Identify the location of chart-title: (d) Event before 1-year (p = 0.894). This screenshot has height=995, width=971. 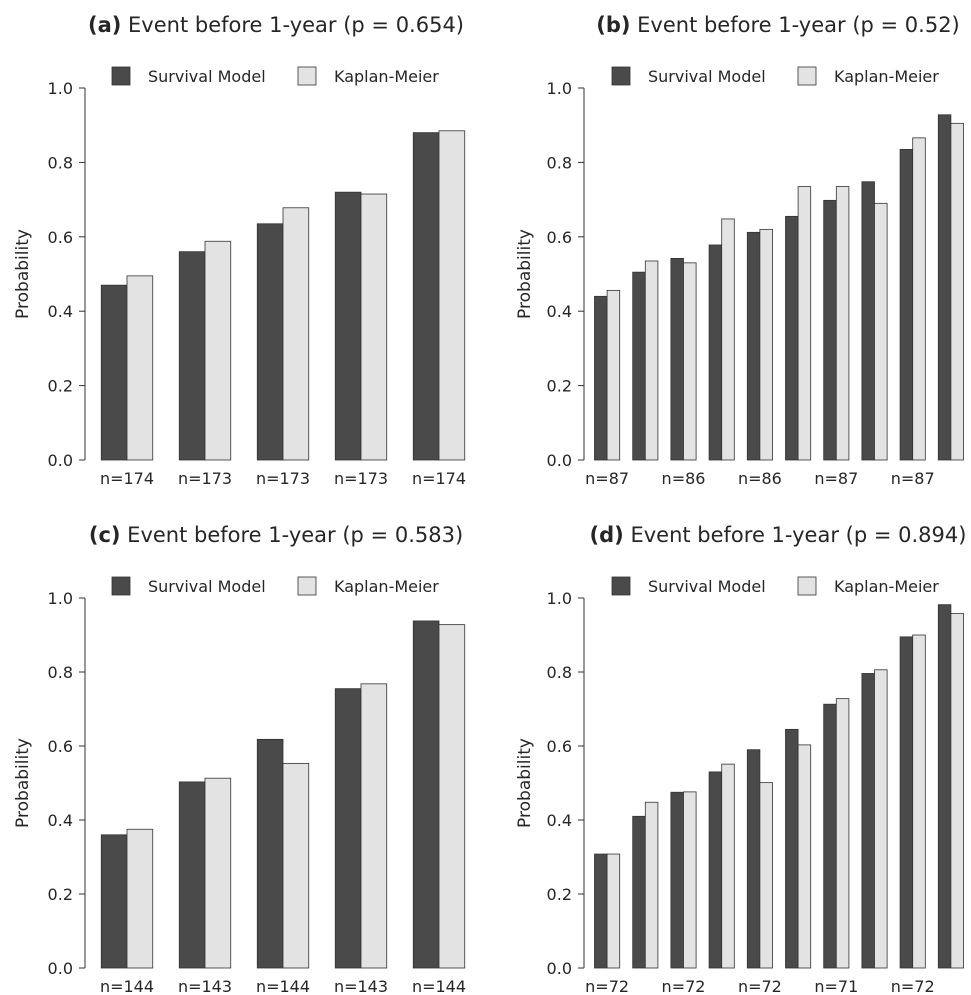
(778, 535).